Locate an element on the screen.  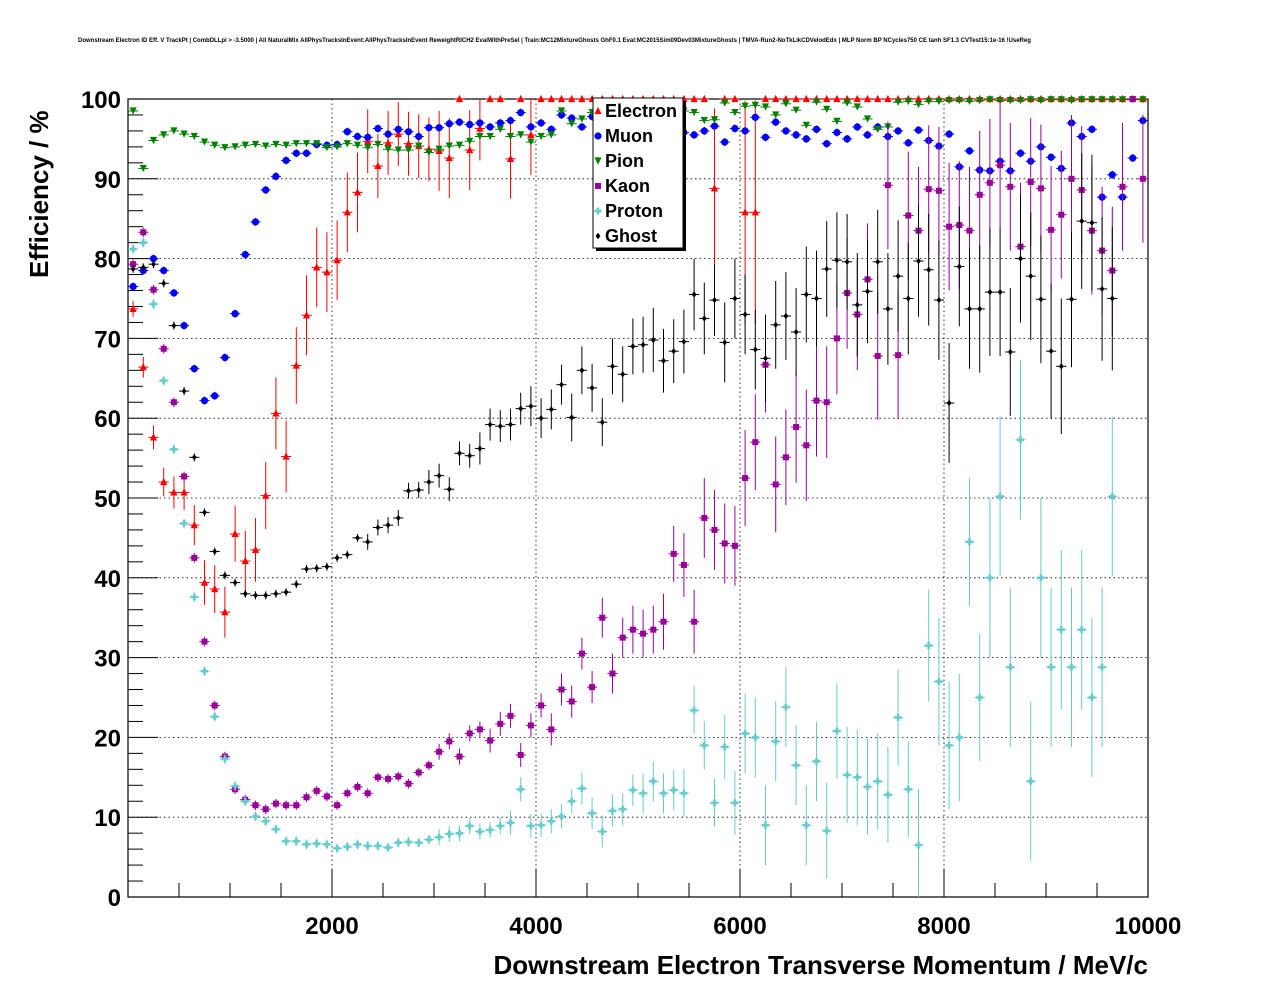
series-pion is located at coordinates (638, 134).